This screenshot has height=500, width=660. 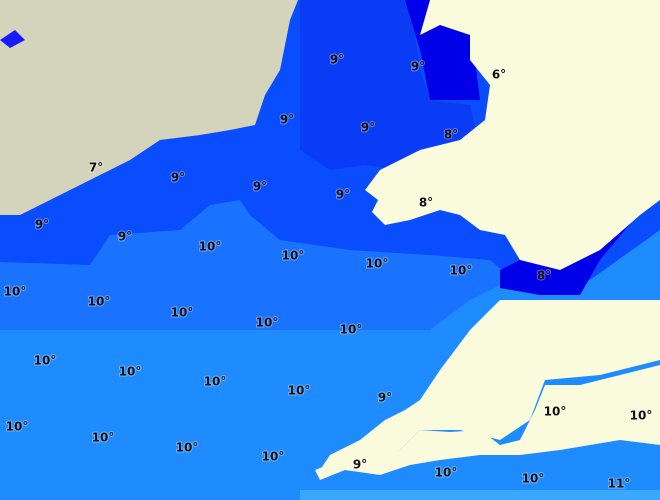 What do you see at coordinates (499, 75) in the screenshot?
I see `temperature-label: 6°` at bounding box center [499, 75].